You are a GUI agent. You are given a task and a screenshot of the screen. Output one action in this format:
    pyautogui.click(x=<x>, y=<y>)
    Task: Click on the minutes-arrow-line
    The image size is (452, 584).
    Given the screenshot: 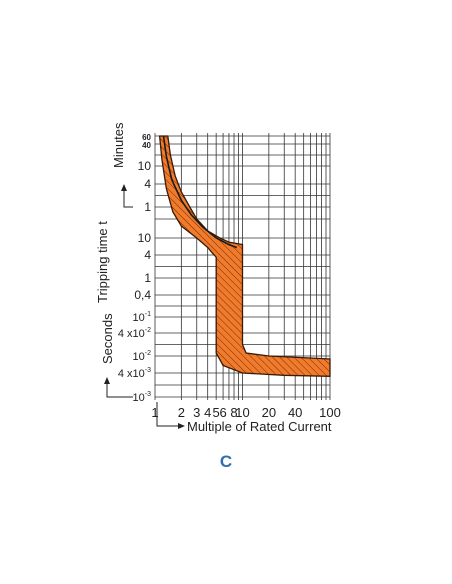 What is the action you would take?
    pyautogui.click(x=128, y=199)
    